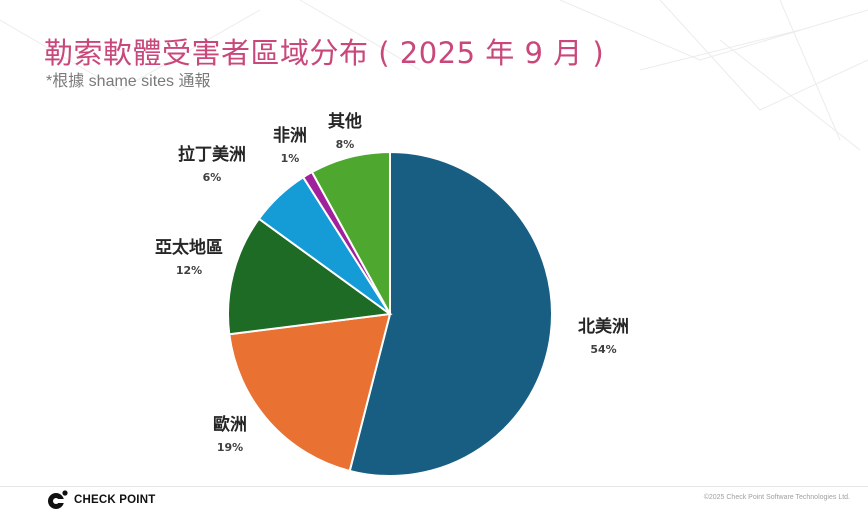 The image size is (868, 512). I want to click on pie-slice-apac, so click(310, 276).